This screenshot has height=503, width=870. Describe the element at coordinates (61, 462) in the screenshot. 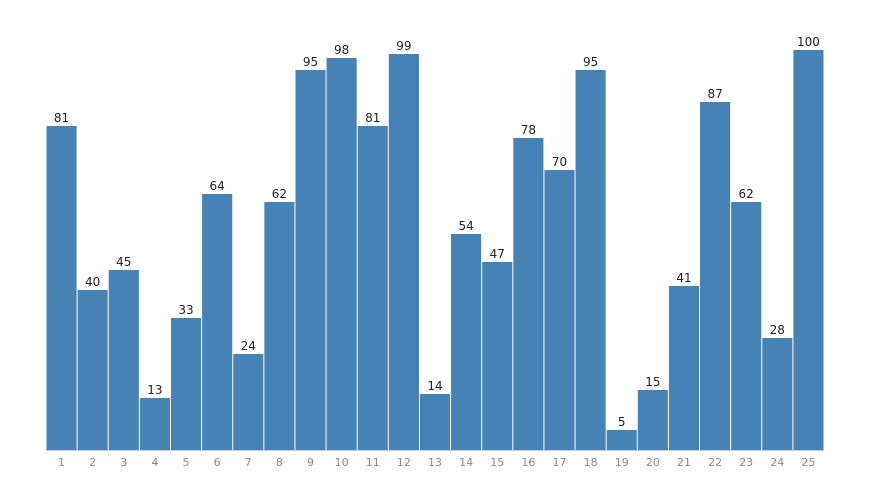

I see `x-tick-label: 1` at that location.